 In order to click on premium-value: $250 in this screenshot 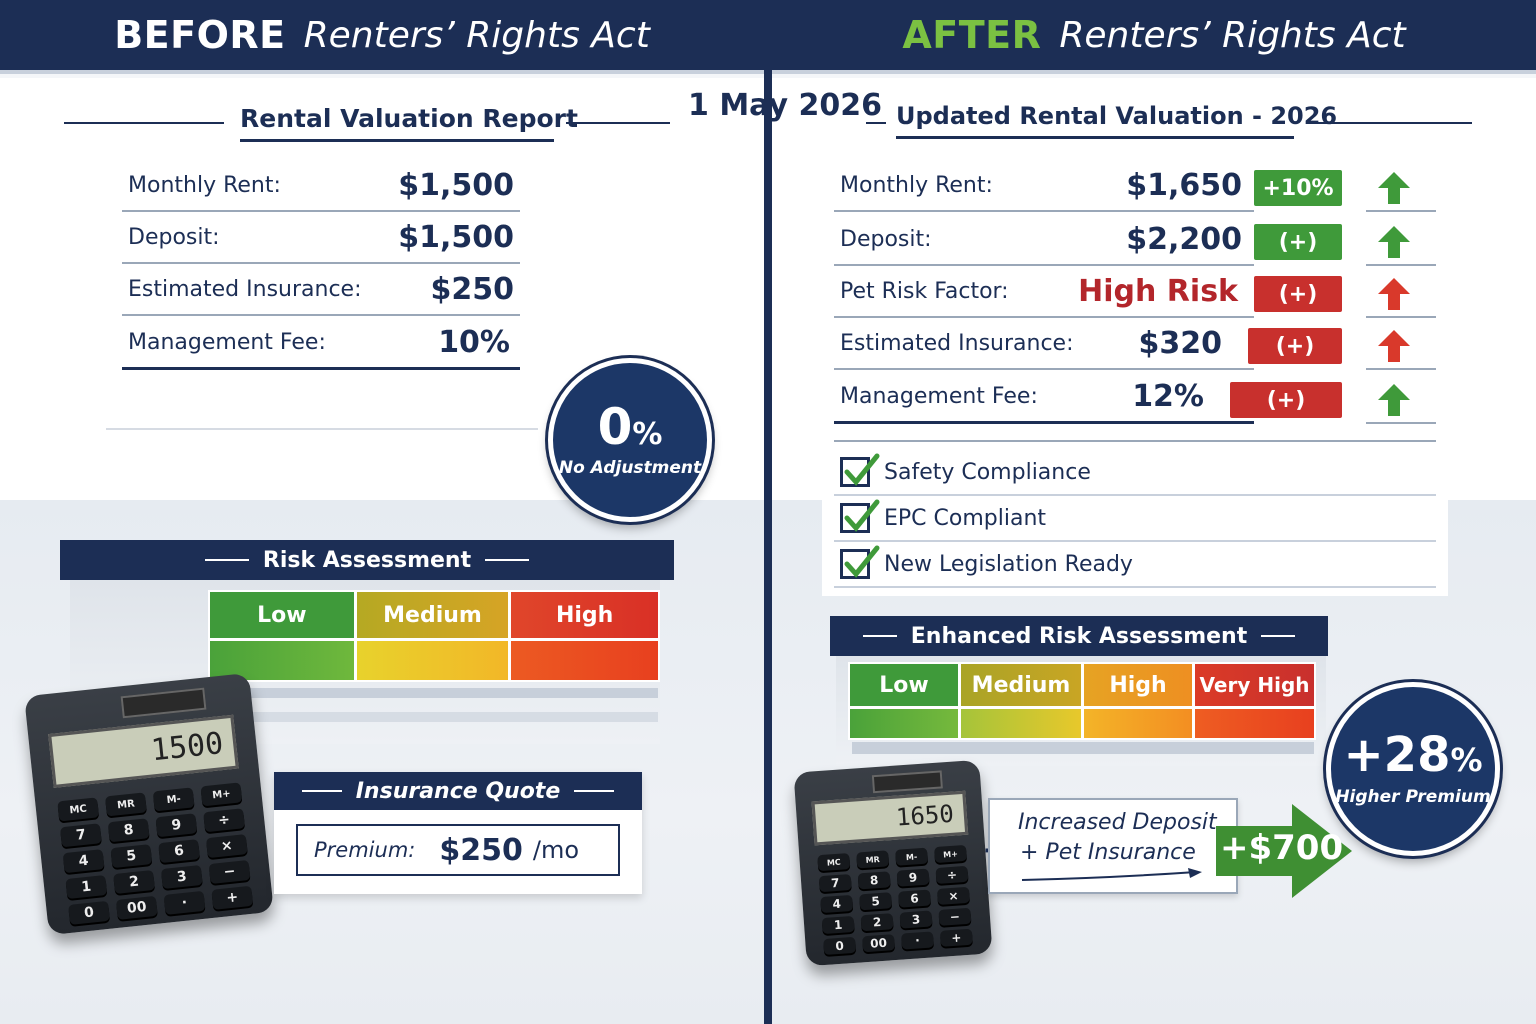, I will do `click(481, 850)`.